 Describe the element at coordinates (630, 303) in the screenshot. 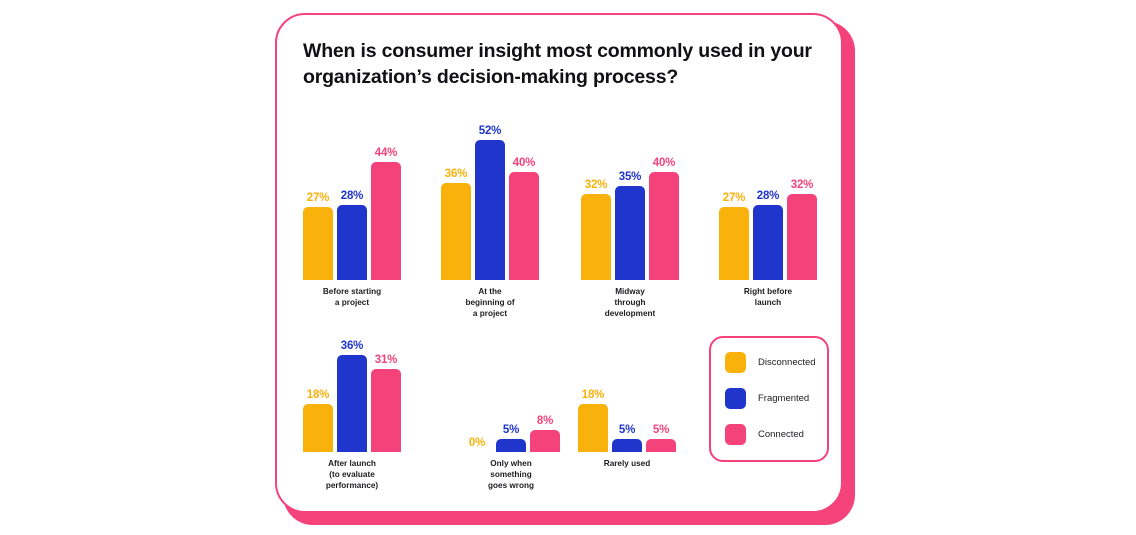

I see `category-label: Midway through development` at that location.